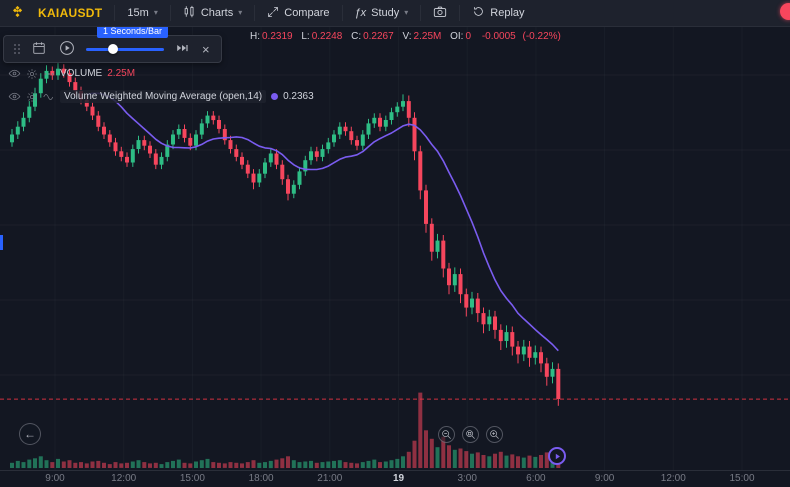 The height and width of the screenshot is (487, 790). What do you see at coordinates (273, 13) in the screenshot?
I see `compare-icon` at bounding box center [273, 13].